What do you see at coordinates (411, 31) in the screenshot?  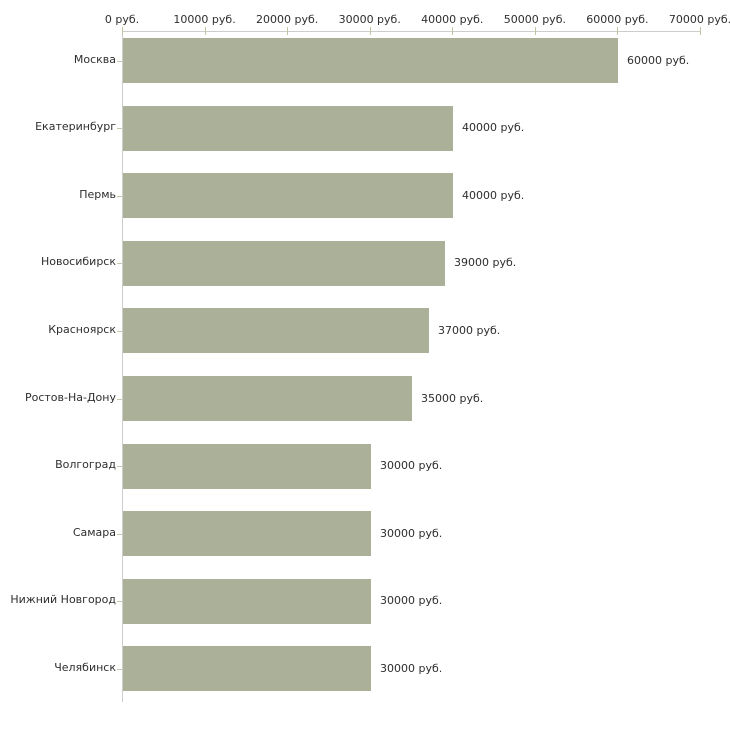 I see `x-axis-line` at bounding box center [411, 31].